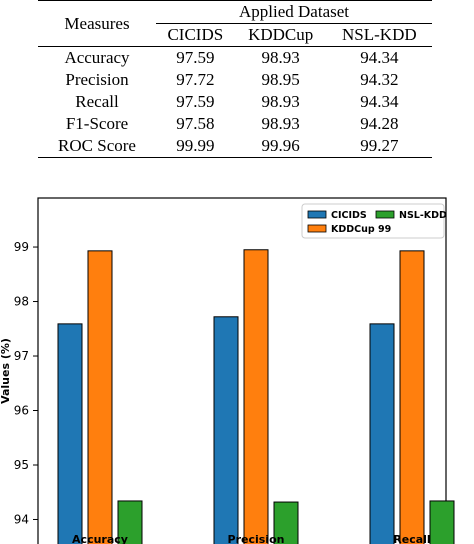 This screenshot has height=544, width=474. Describe the element at coordinates (281, 34) in the screenshot. I see `column-header-kddcup: KDDCup` at that location.